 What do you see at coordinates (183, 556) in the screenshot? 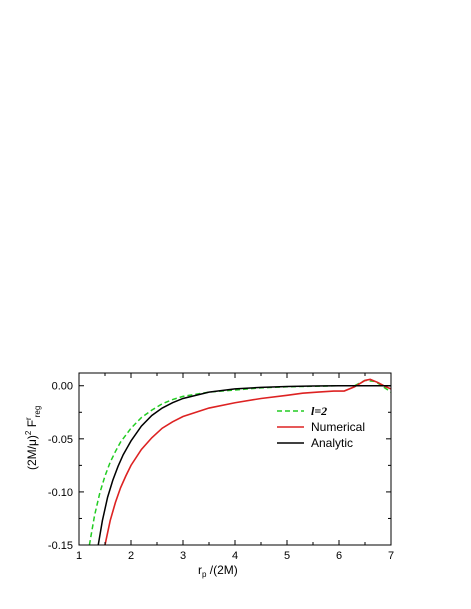
I see `x-tick-label: 3` at bounding box center [183, 556].